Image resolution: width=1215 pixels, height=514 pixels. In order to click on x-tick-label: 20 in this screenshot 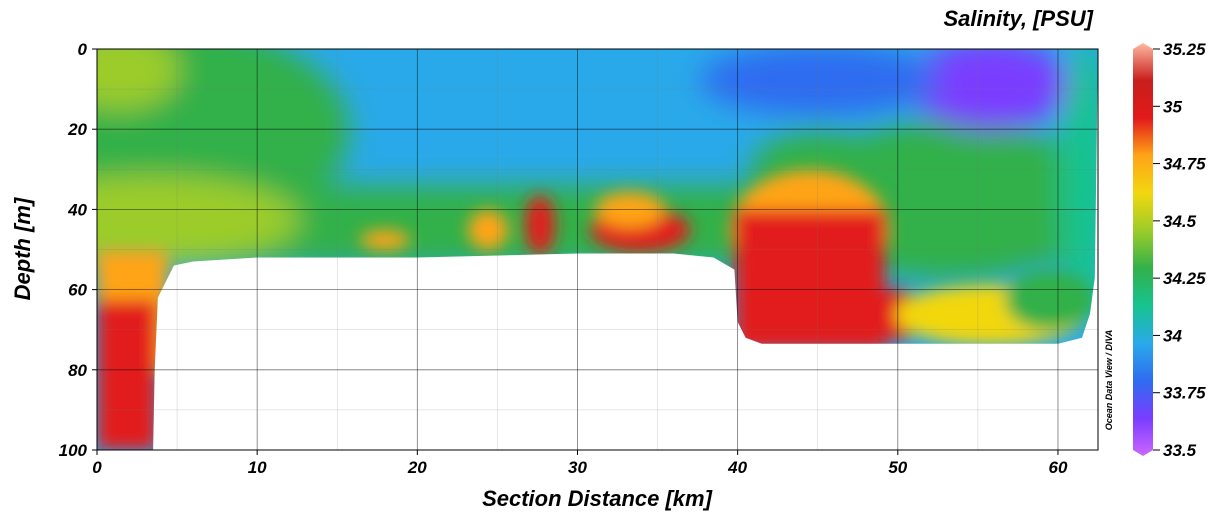, I will do `click(417, 467)`.